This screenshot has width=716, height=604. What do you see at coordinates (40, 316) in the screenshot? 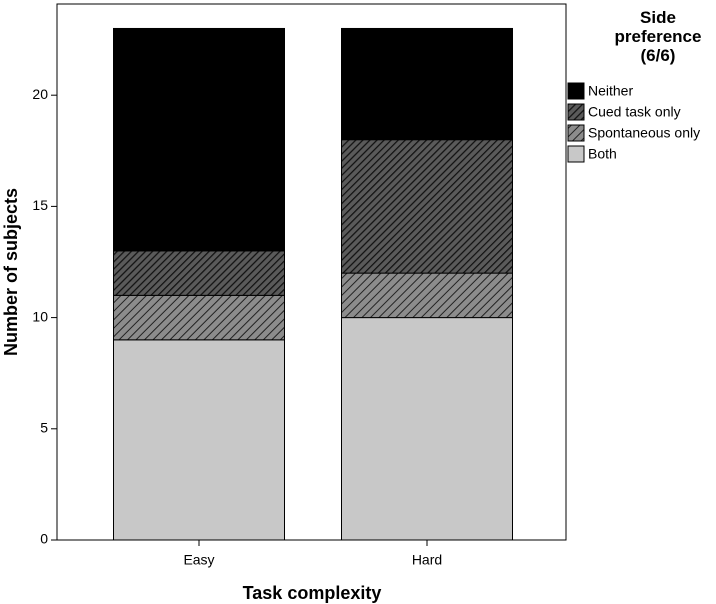
I see `y-tick-label: 10` at bounding box center [40, 316].